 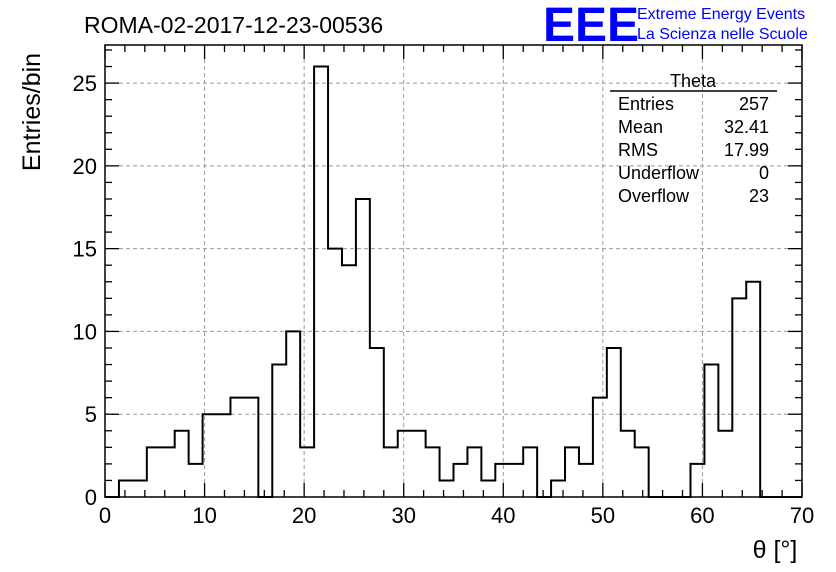 I want to click on y-axis-title: Entries/bin, so click(x=32, y=112).